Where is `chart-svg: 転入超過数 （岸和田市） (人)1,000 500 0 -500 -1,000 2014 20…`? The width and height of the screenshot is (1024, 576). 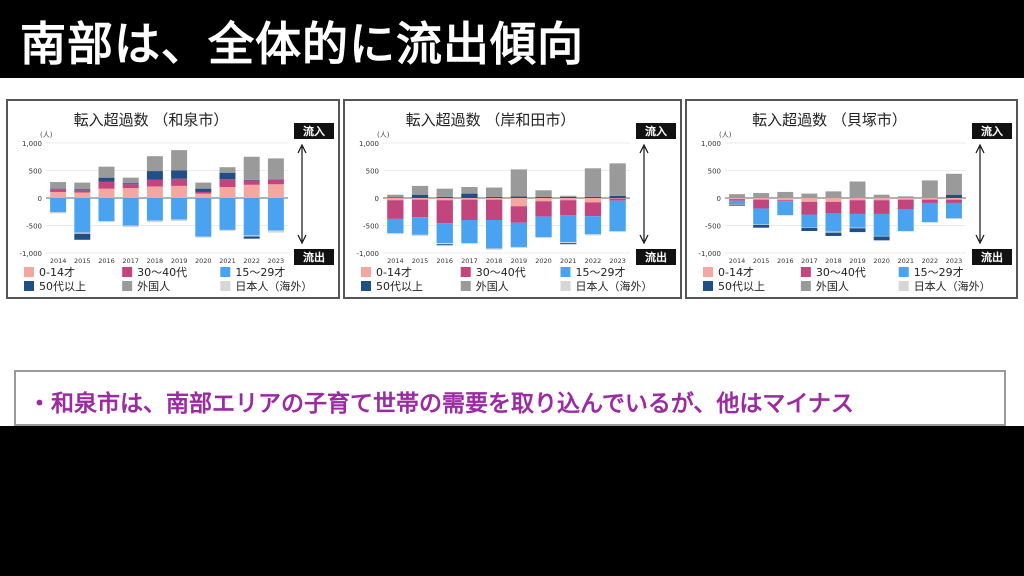
chart-svg: 転入超過数 （岸和田市） (人)1,000 500 0 -500 -1,000 2014 20… is located at coordinates (516, 202).